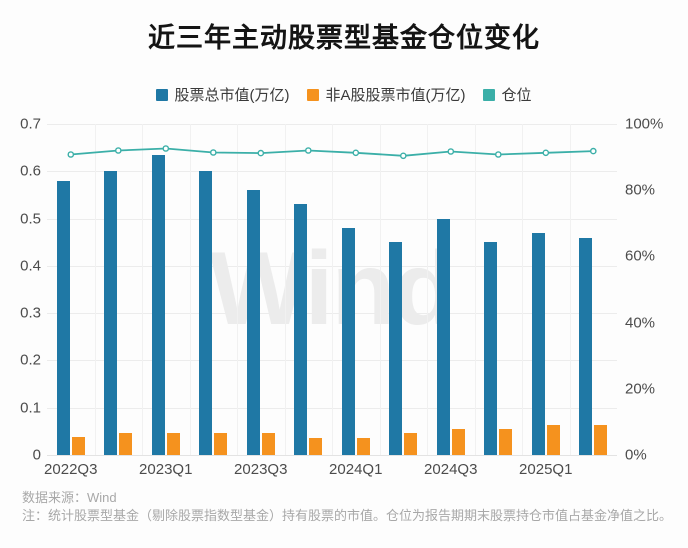  What do you see at coordinates (71, 469) in the screenshot?
I see `x-axis-tick-label: 2022Q3` at bounding box center [71, 469].